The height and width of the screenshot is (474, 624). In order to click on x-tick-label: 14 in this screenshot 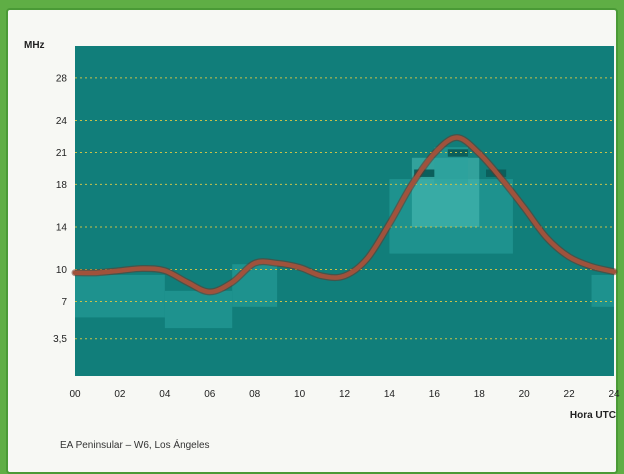, I will do `click(390, 394)`.